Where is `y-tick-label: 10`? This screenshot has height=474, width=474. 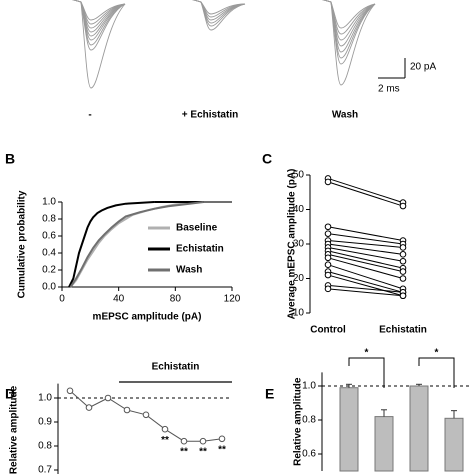 y-tick-label: 10 is located at coordinates (299, 313).